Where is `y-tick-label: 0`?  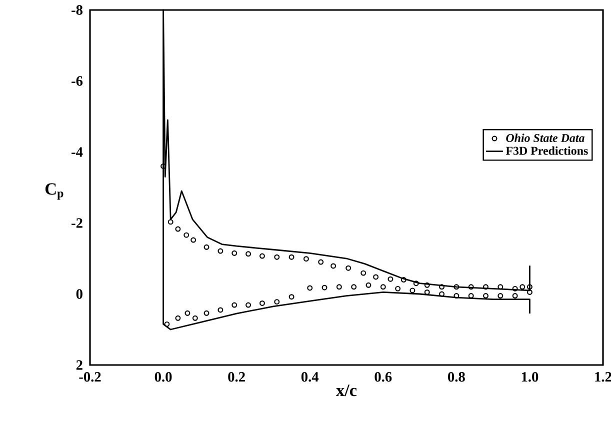
y-tick-label: 0 is located at coordinates (79, 294).